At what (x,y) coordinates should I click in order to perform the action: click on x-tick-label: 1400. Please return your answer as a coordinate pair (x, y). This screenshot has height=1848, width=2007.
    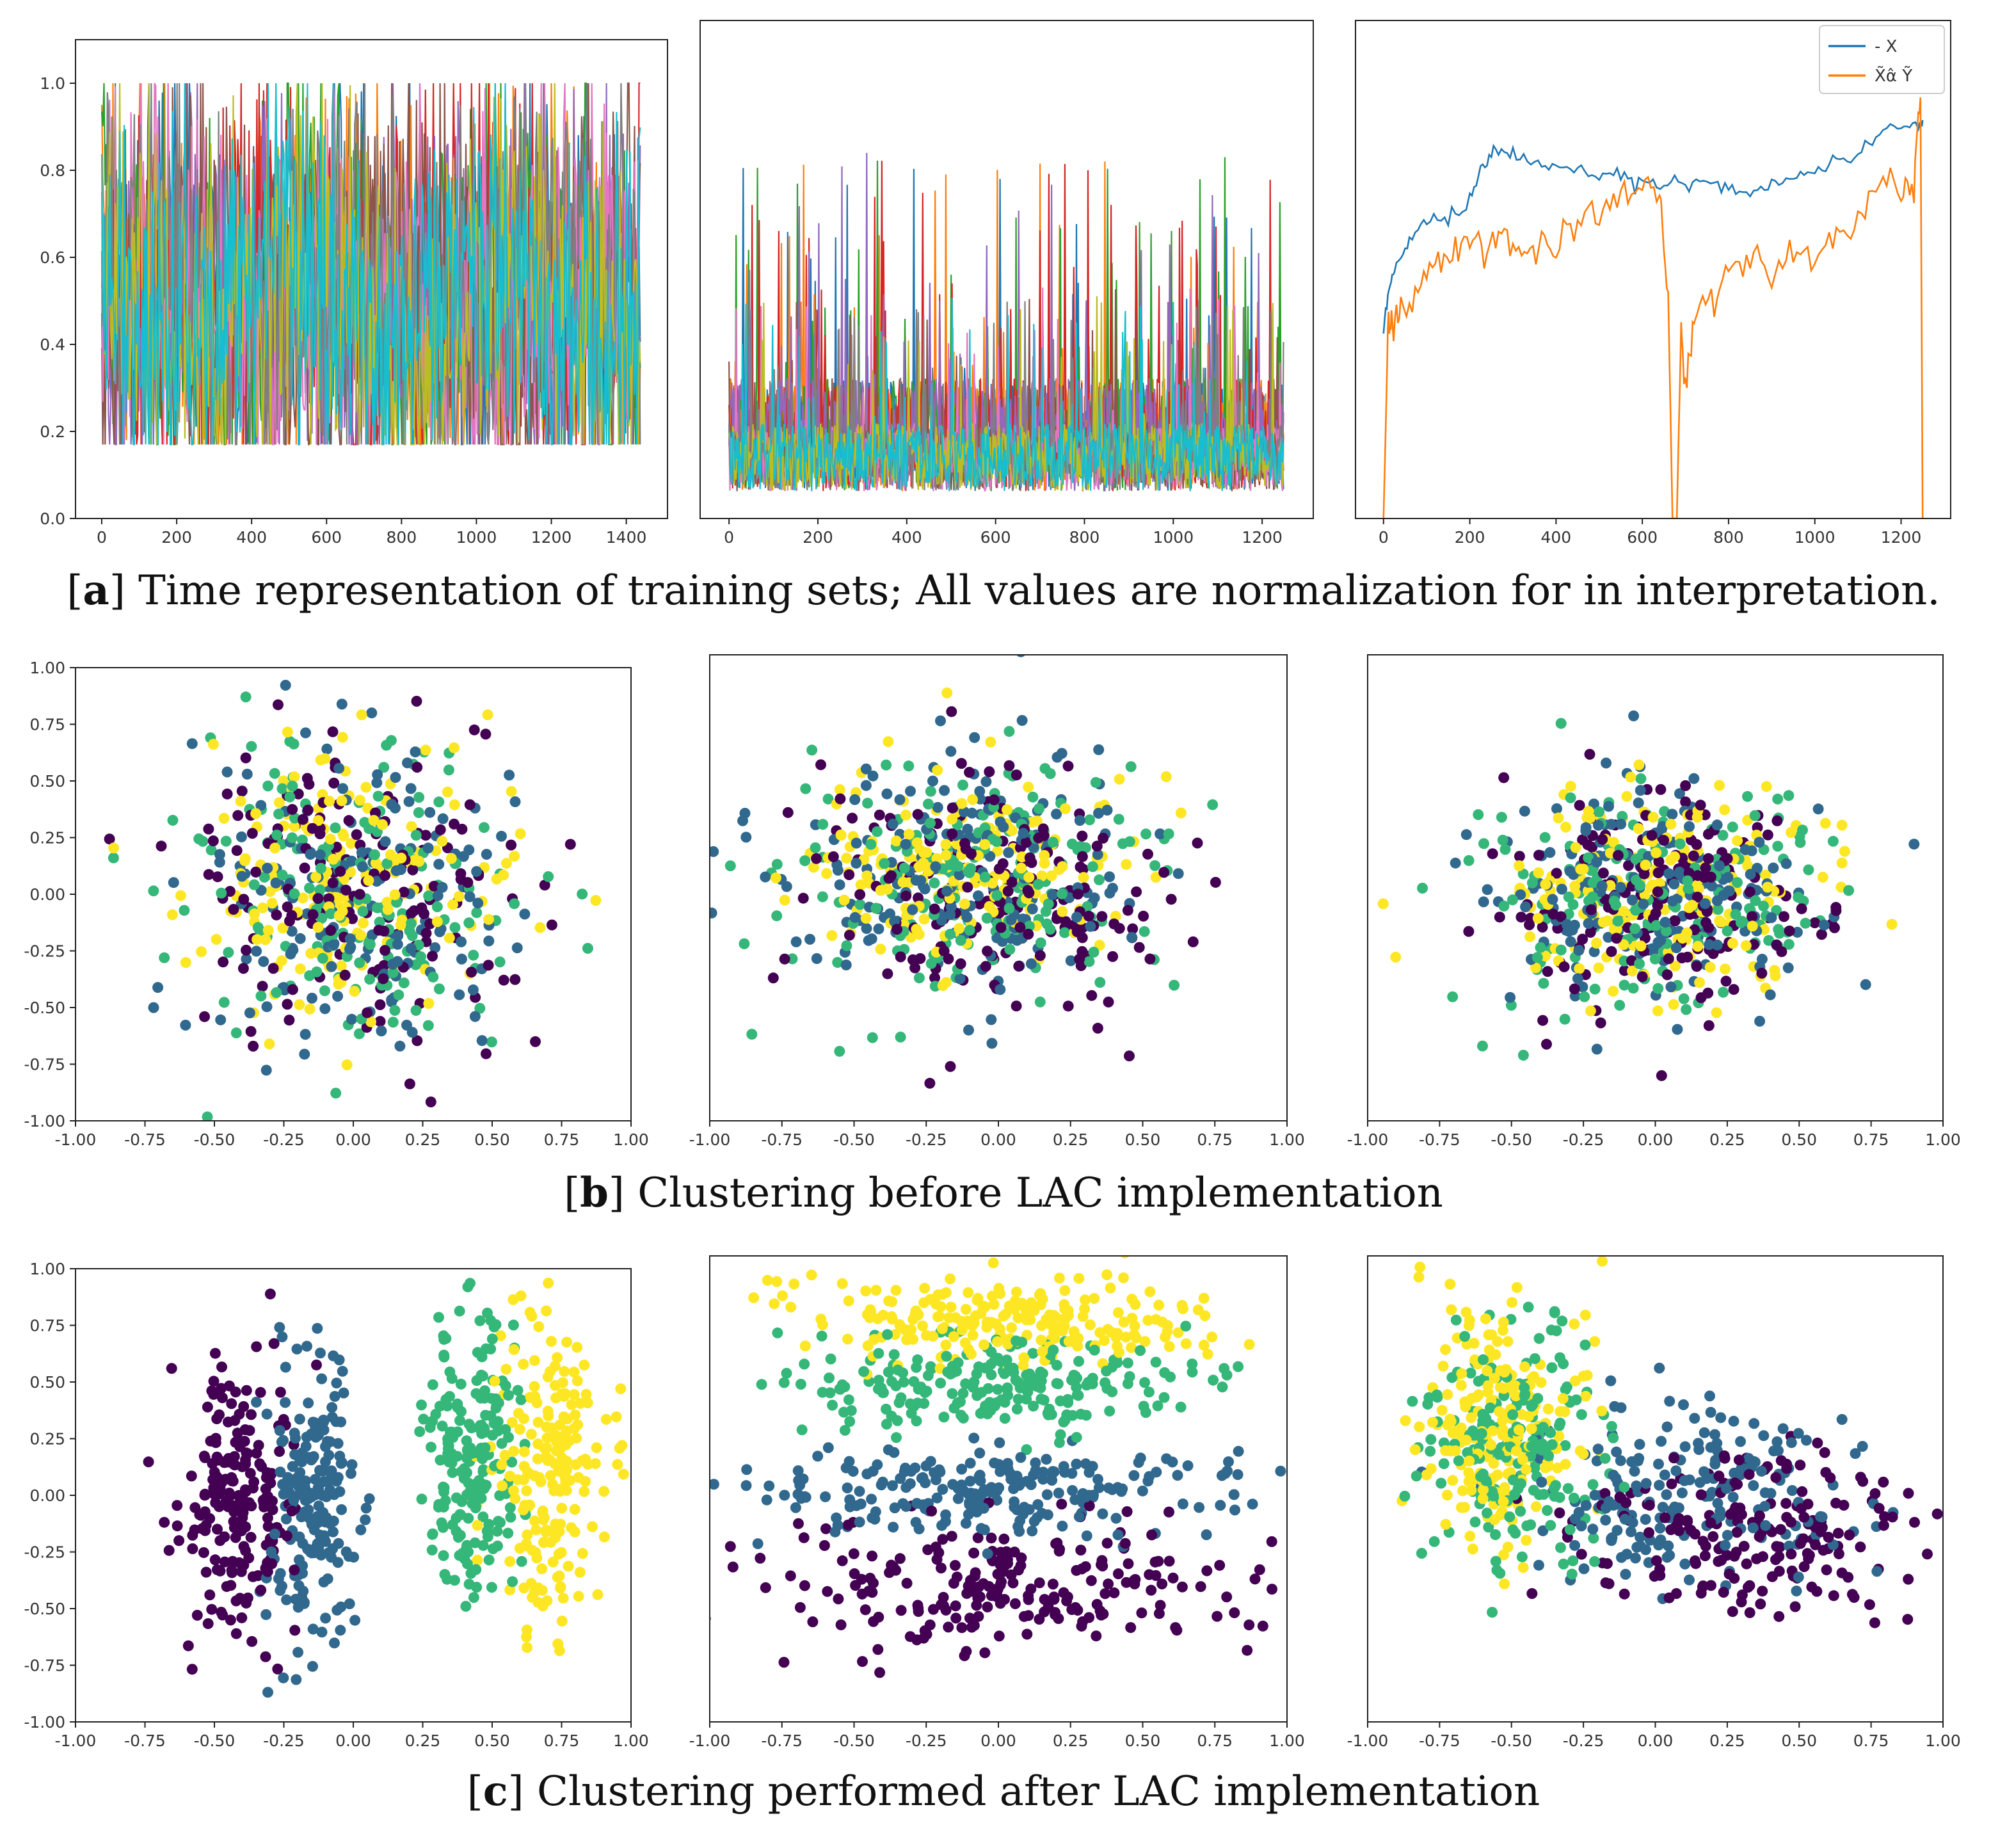
    Looking at the image, I should click on (626, 537).